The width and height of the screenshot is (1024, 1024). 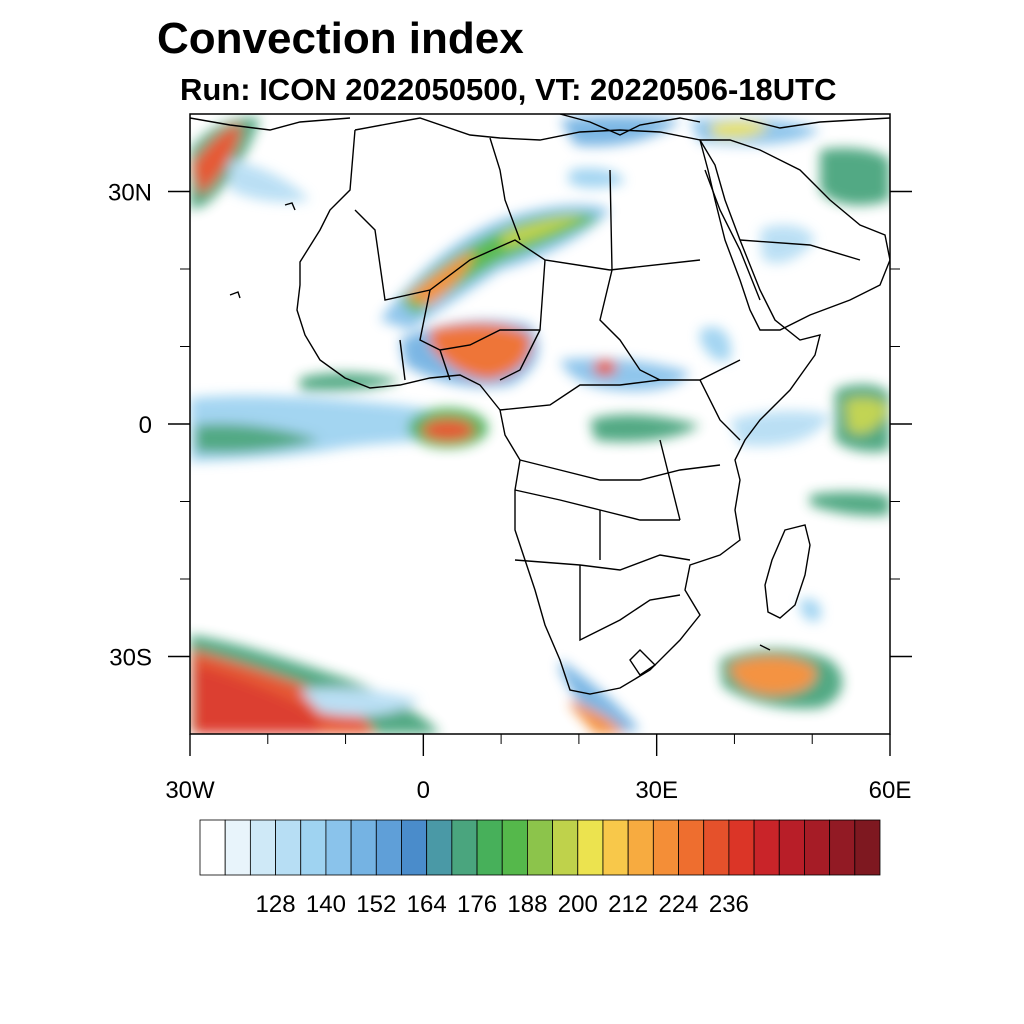 What do you see at coordinates (508, 89) in the screenshot?
I see `chart-subtitle: Run: ICON 2022050500, VT: 20220506-18UTC` at bounding box center [508, 89].